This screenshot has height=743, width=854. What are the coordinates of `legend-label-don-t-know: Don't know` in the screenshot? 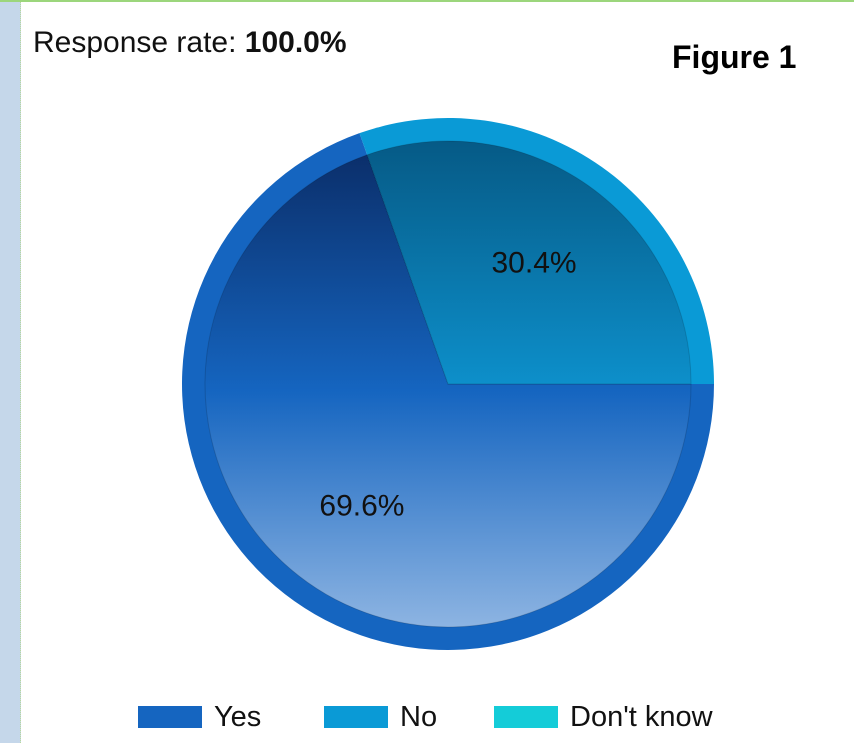 It's located at (641, 716).